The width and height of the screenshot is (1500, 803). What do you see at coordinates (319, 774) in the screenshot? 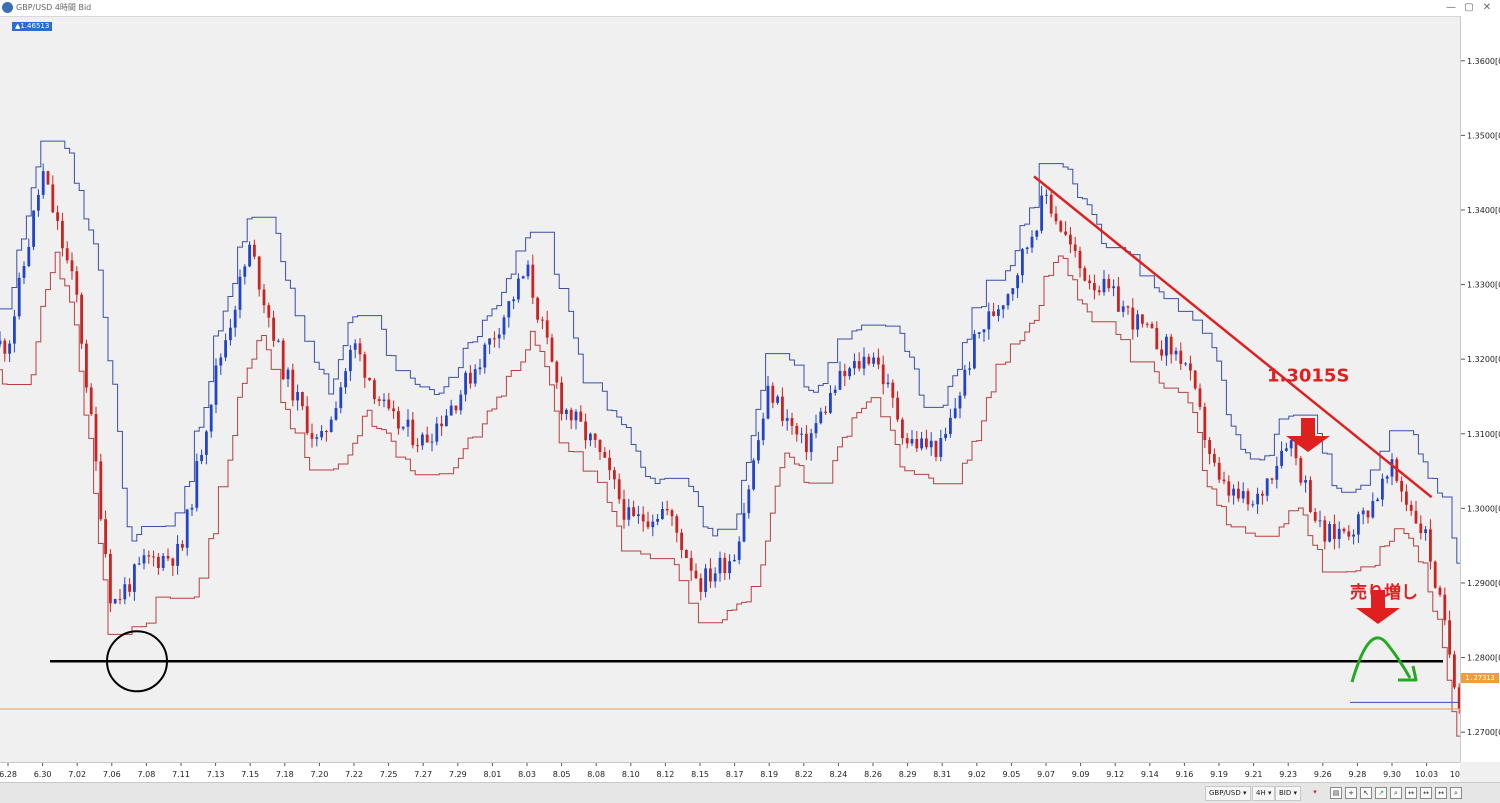
I see `x-tick-label: 7.20` at bounding box center [319, 774].